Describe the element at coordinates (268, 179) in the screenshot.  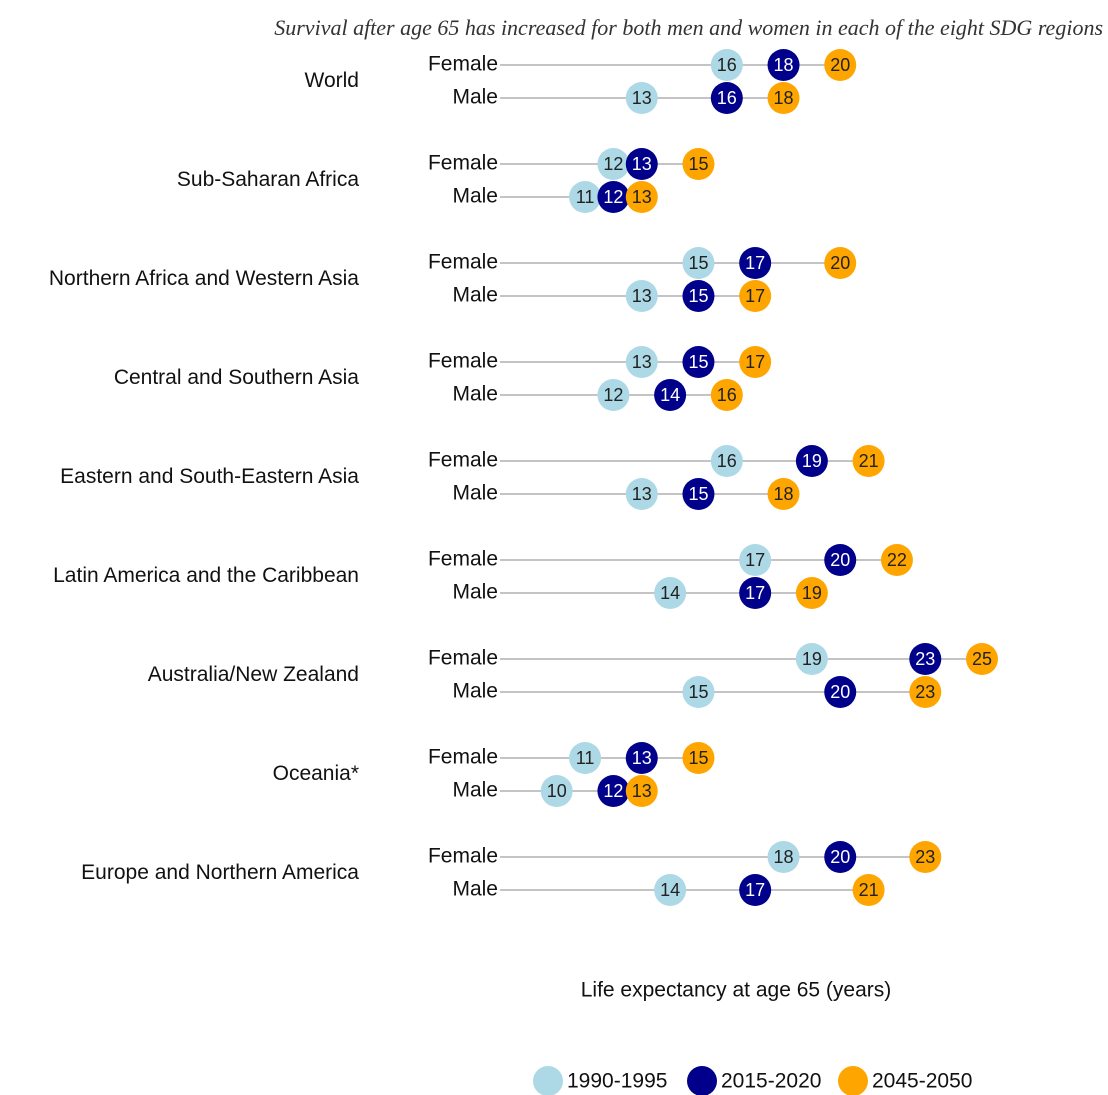
I see `region-label: Sub-Saharan Africa` at that location.